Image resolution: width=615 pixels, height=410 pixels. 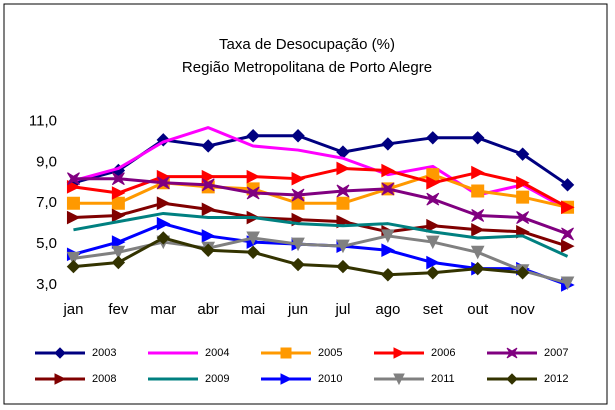 What do you see at coordinates (307, 44) in the screenshot?
I see `chart-title: Taxa de Desocupação (%)` at bounding box center [307, 44].